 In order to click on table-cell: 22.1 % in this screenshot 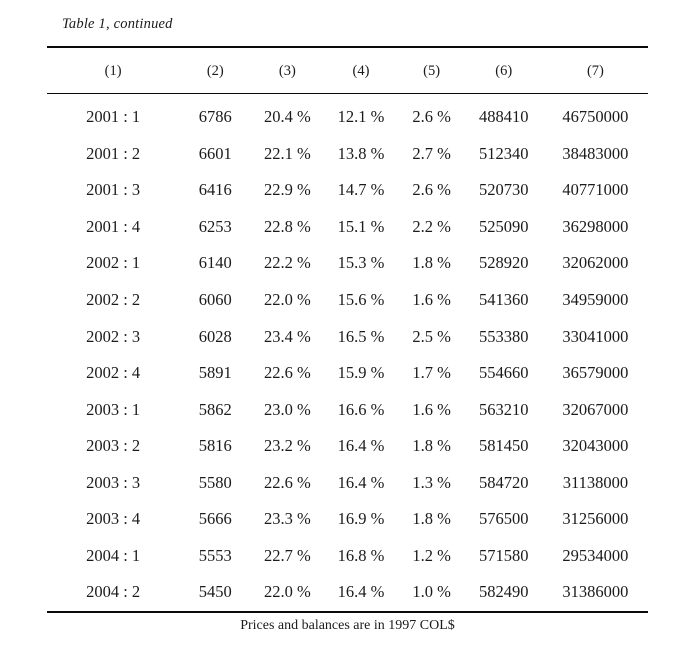, I will do `click(287, 153)`.